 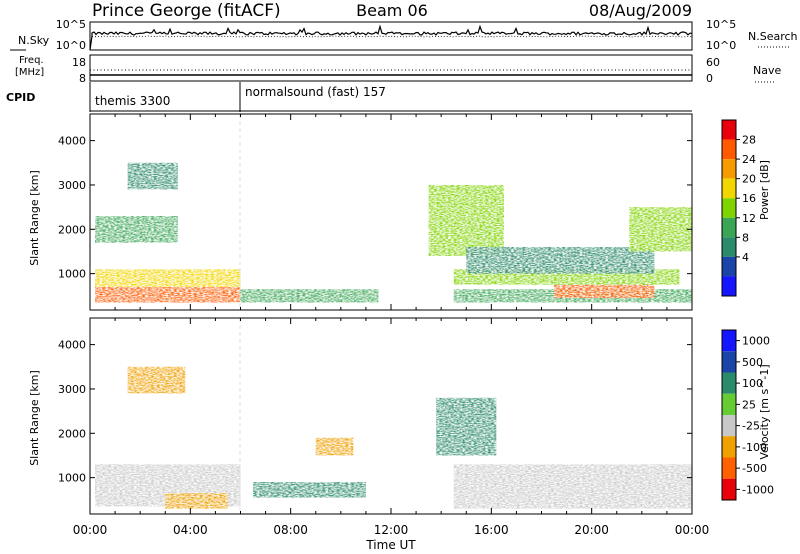 I want to click on nave-tick-top: 60, so click(x=713, y=62).